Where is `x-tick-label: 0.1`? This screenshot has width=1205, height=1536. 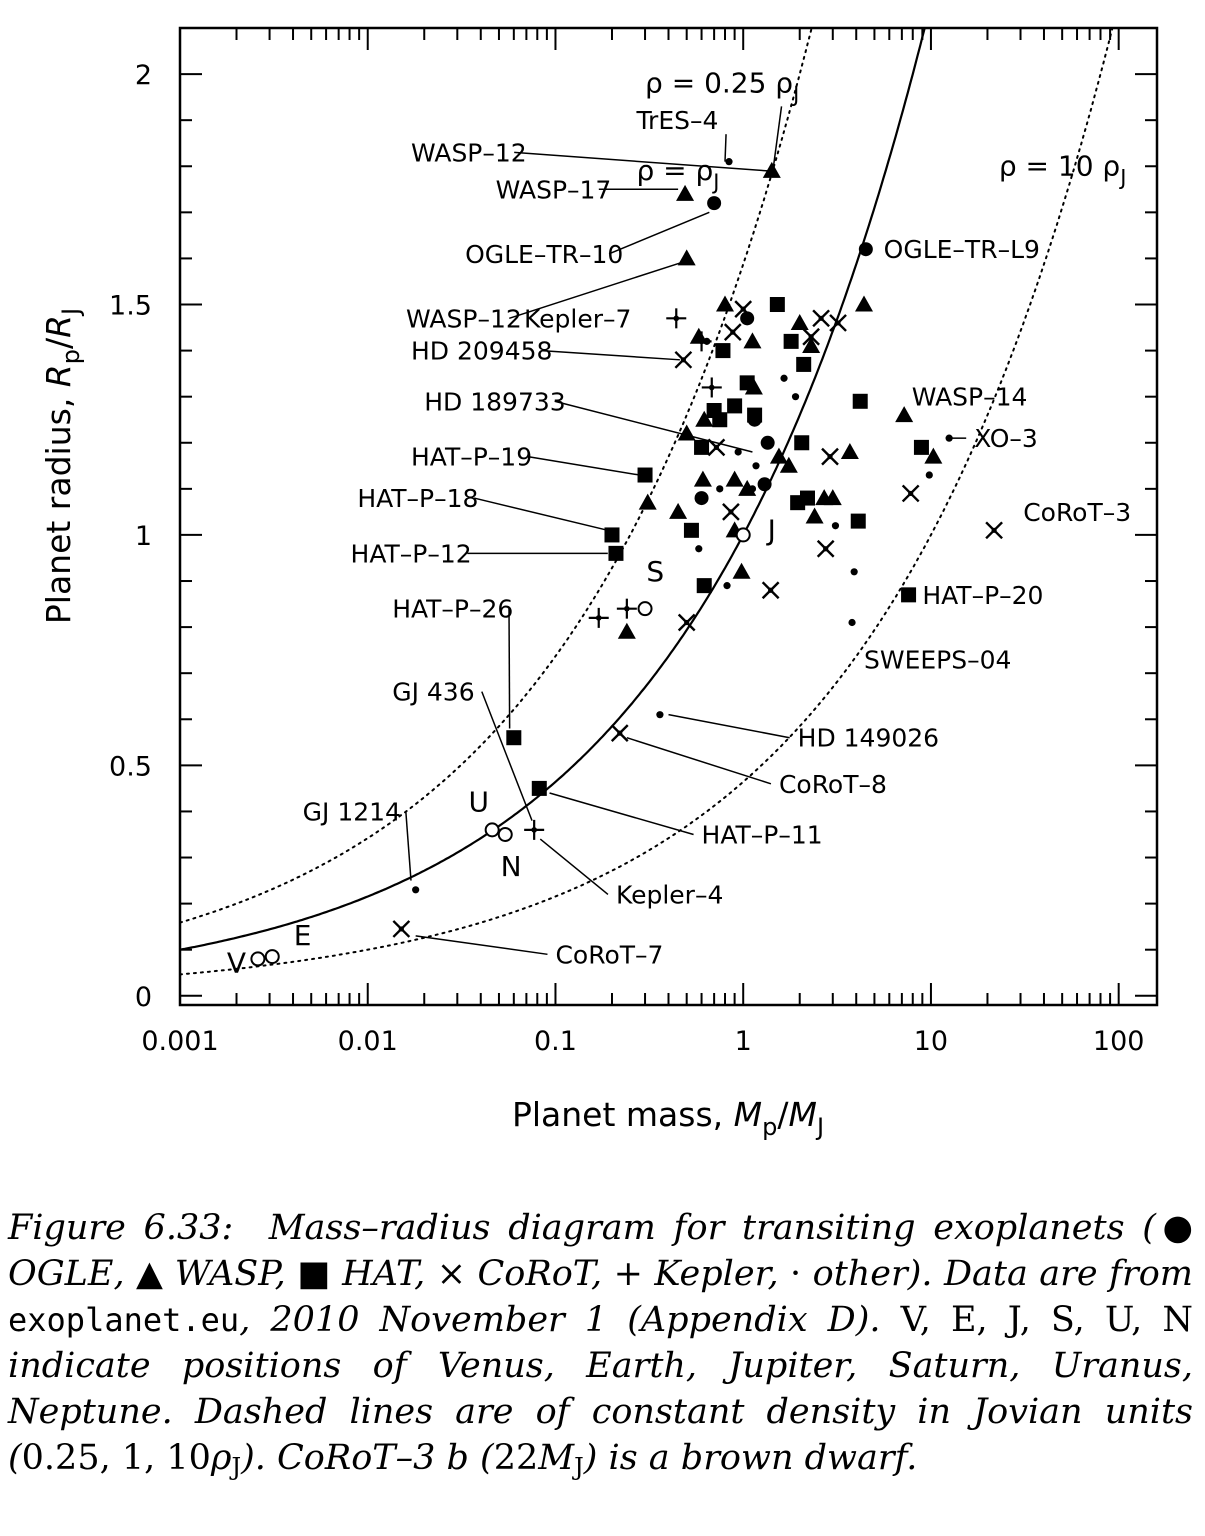 x-tick-label: 0.1 is located at coordinates (555, 1041).